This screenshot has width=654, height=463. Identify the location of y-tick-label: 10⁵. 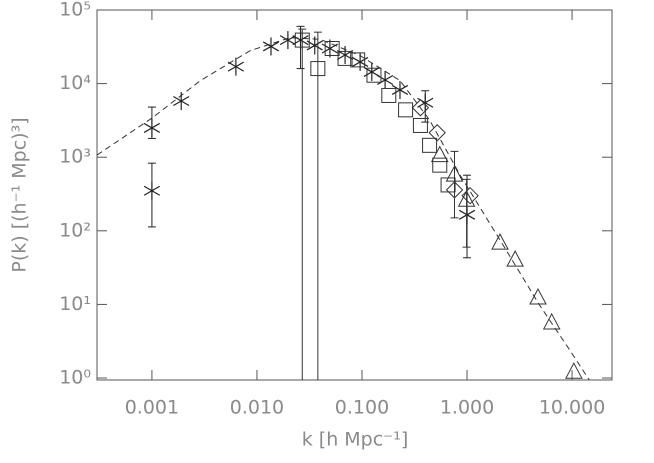
(75, 10).